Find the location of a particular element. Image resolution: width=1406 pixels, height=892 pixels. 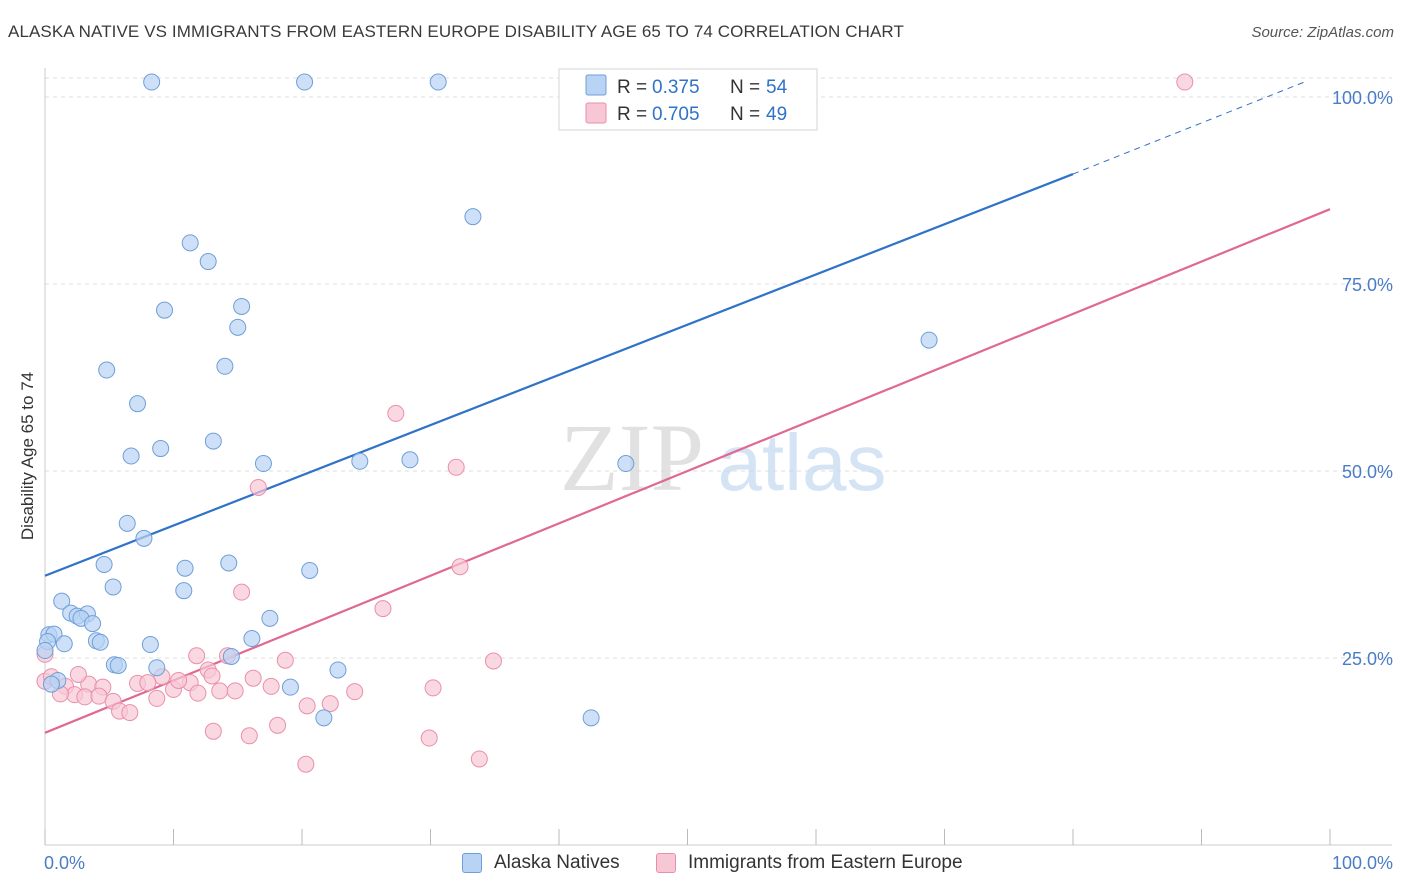

legend-label-alaska-natives: Alaska Natives is located at coordinates (557, 862).